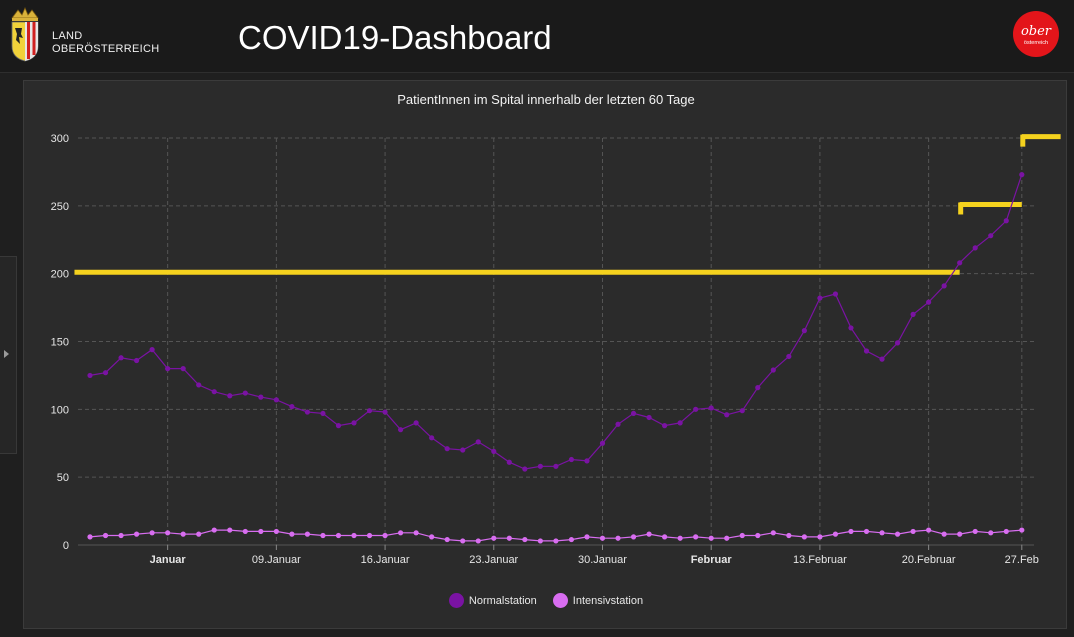 This screenshot has height=637, width=1074. I want to click on chevron-right-icon, so click(6, 354).